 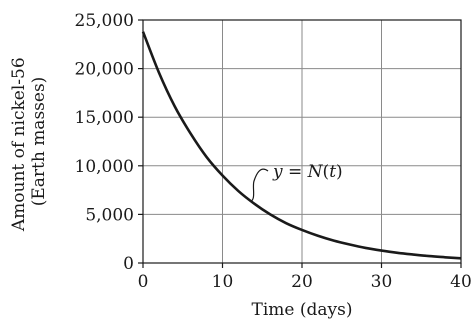 I want to click on annotation-label-n-of-t: y = N(t), so click(x=307, y=172).